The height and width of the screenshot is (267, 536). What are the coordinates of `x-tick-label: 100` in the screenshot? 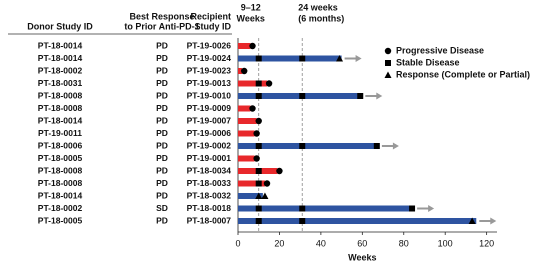 It's located at (445, 243).